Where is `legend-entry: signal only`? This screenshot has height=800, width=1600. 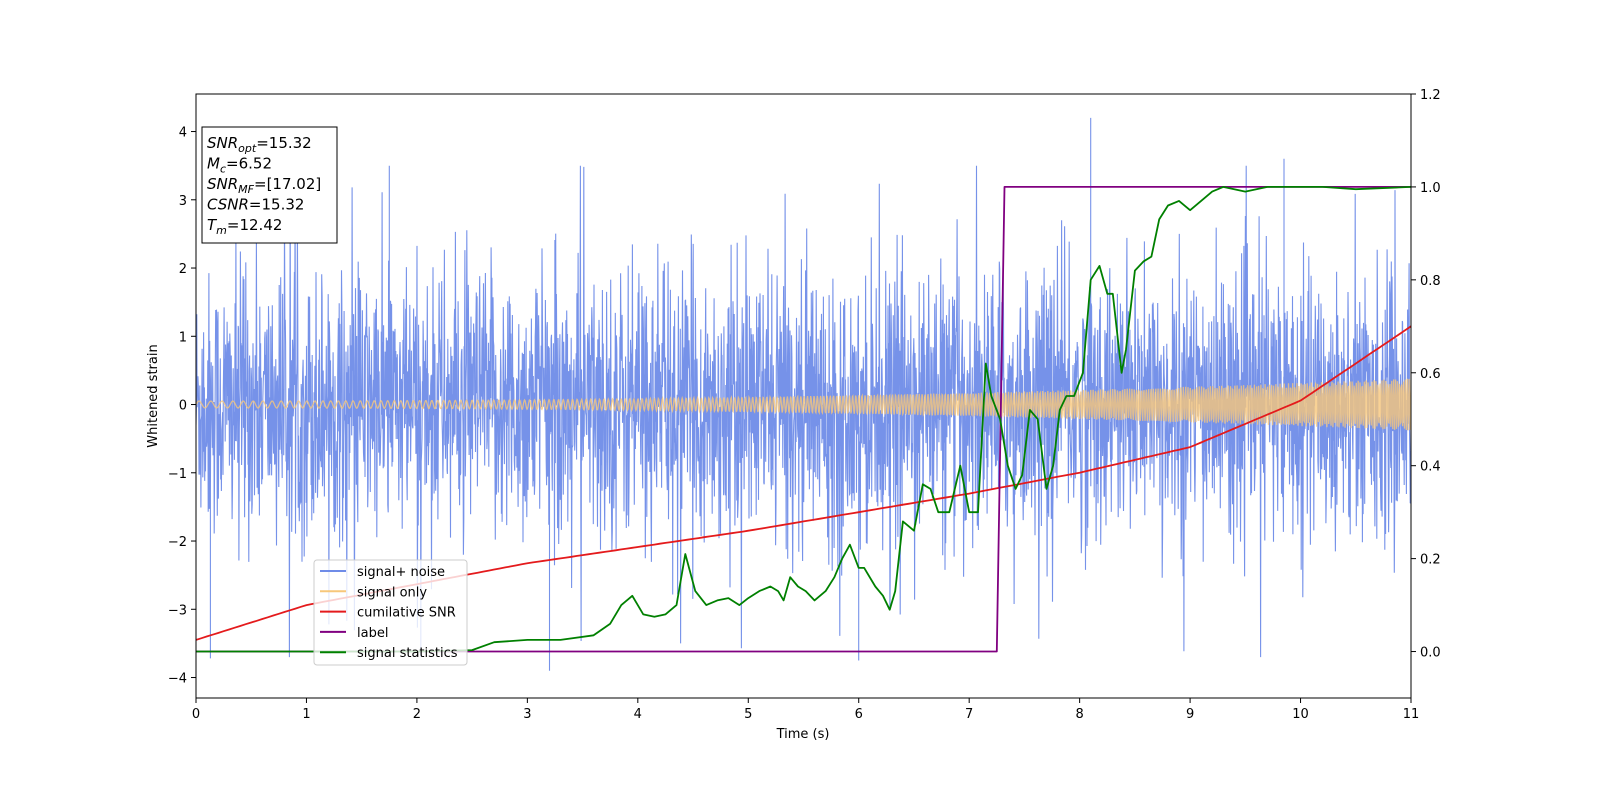 legend-entry: signal only is located at coordinates (392, 592).